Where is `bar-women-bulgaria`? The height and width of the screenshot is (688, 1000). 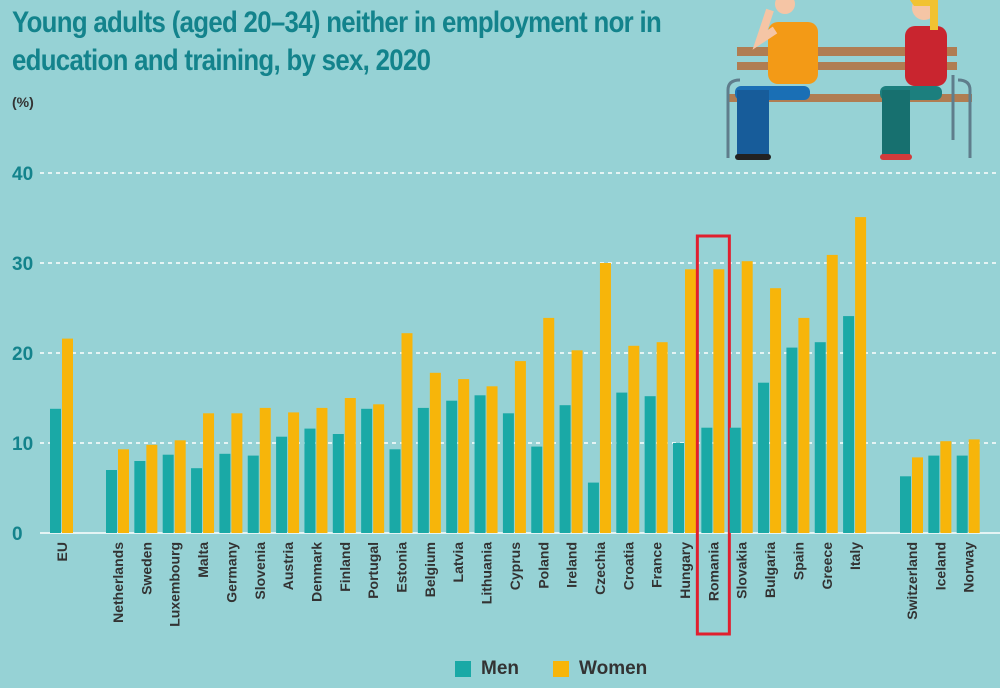
bar-women-bulgaria is located at coordinates (776, 410).